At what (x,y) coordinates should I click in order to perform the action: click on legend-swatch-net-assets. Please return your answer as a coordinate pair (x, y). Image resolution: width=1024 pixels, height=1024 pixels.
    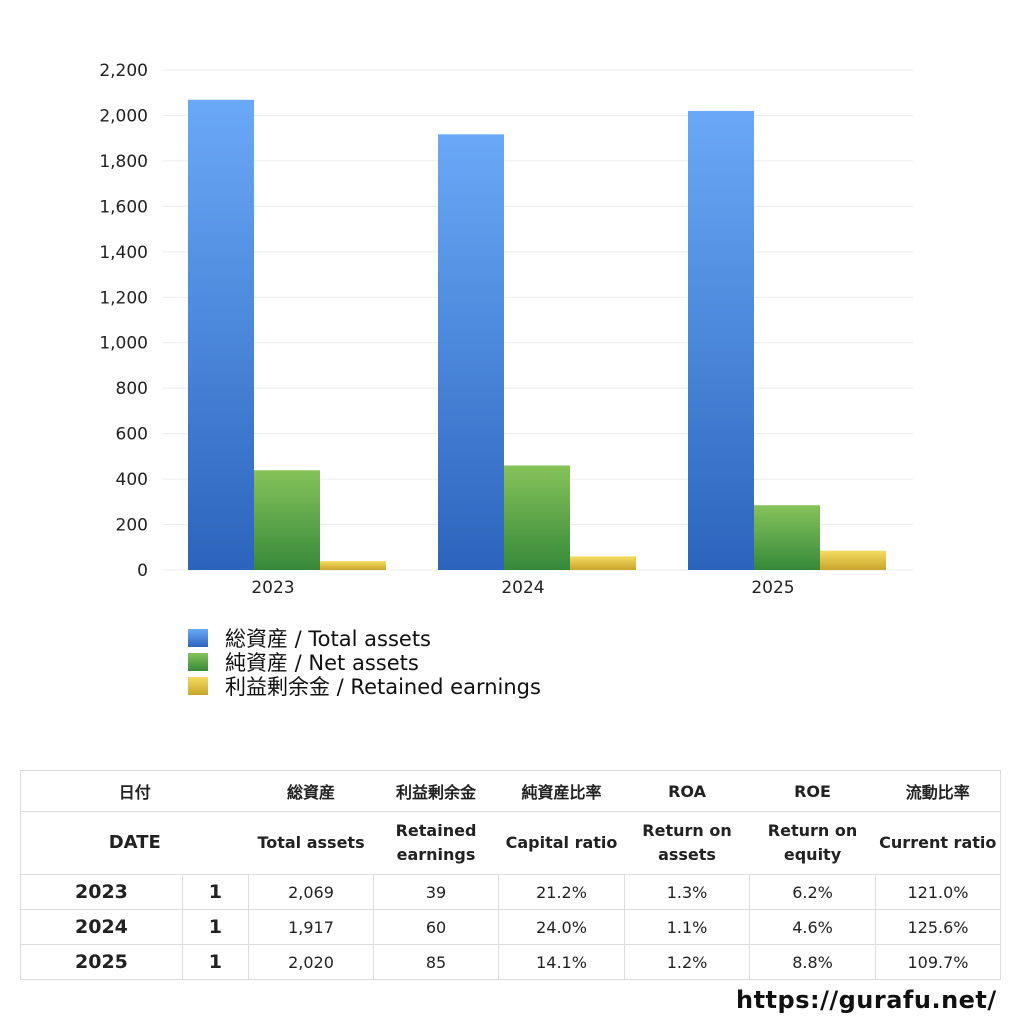
    Looking at the image, I should click on (198, 662).